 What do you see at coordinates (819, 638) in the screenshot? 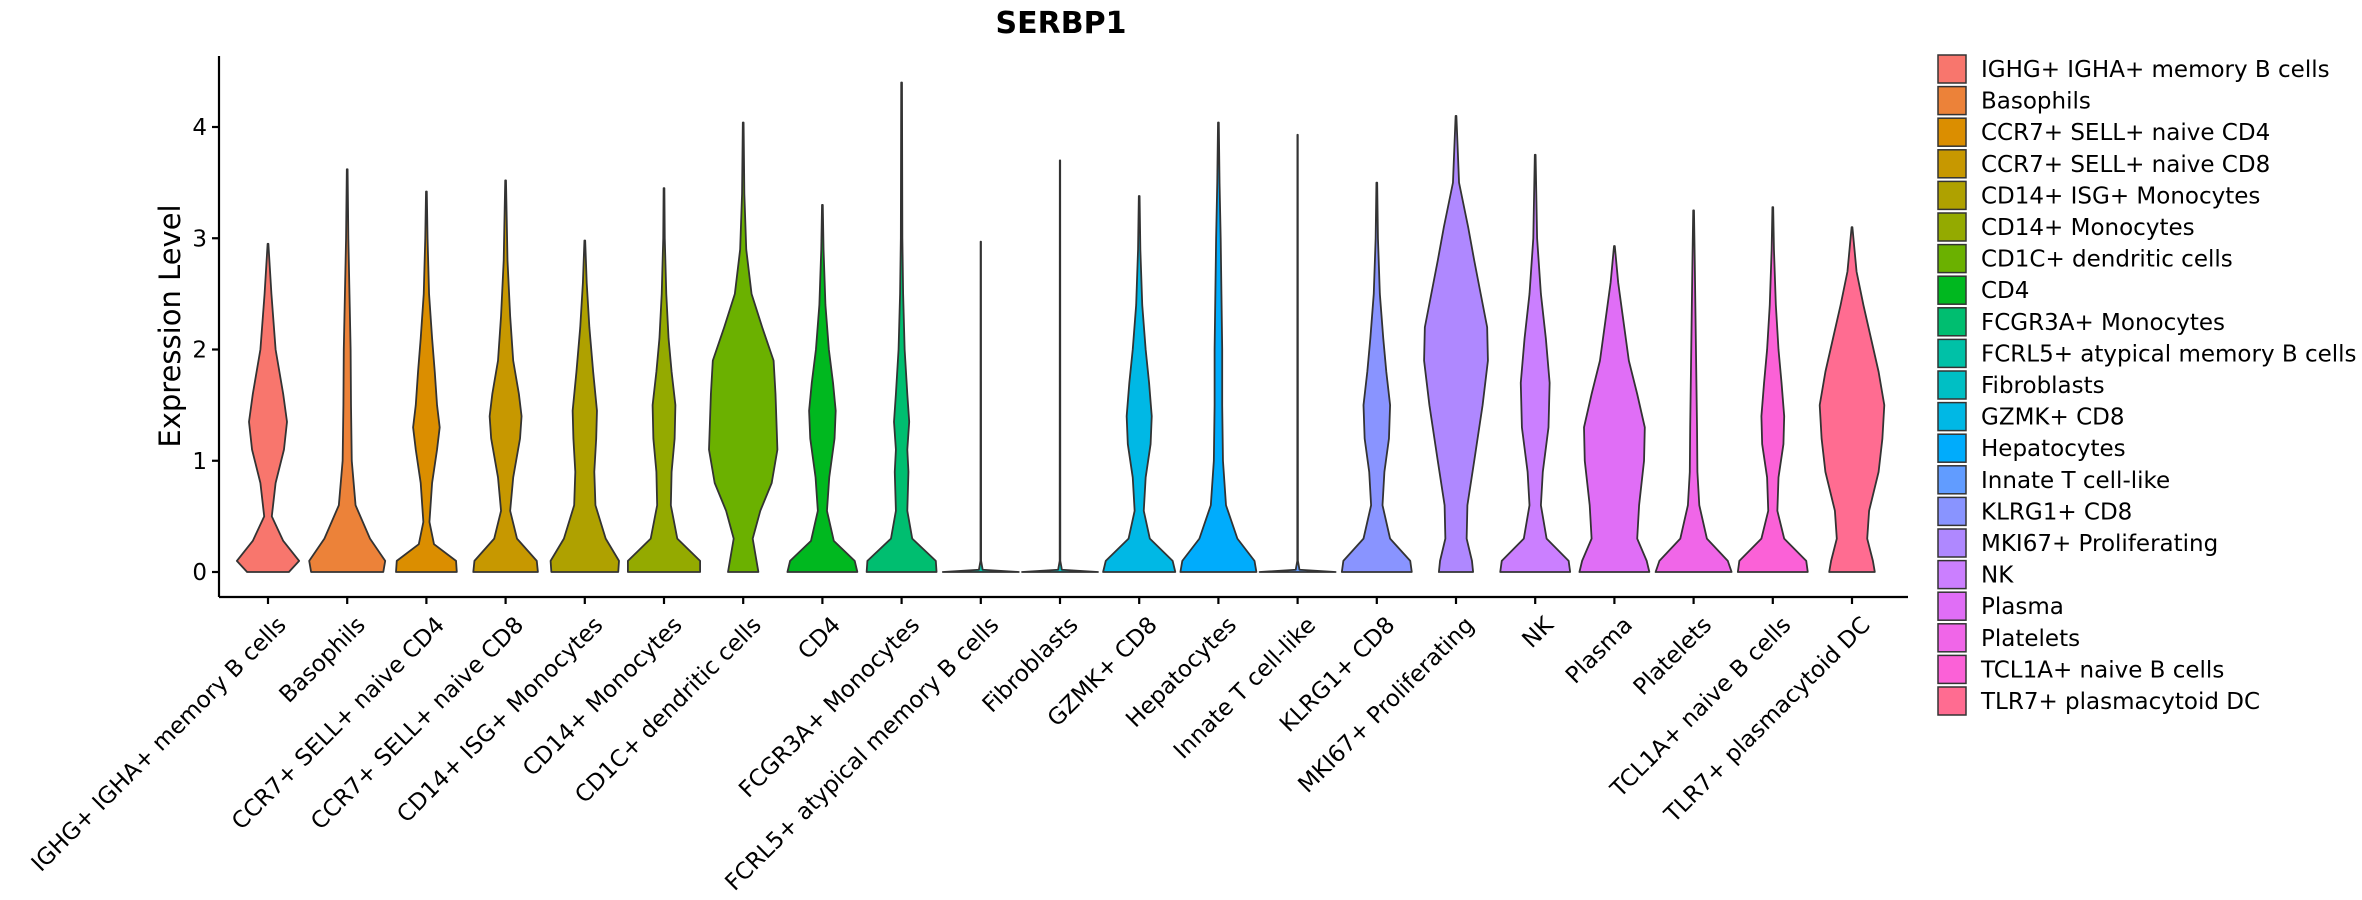
I see `x-tick-label: CD4` at bounding box center [819, 638].